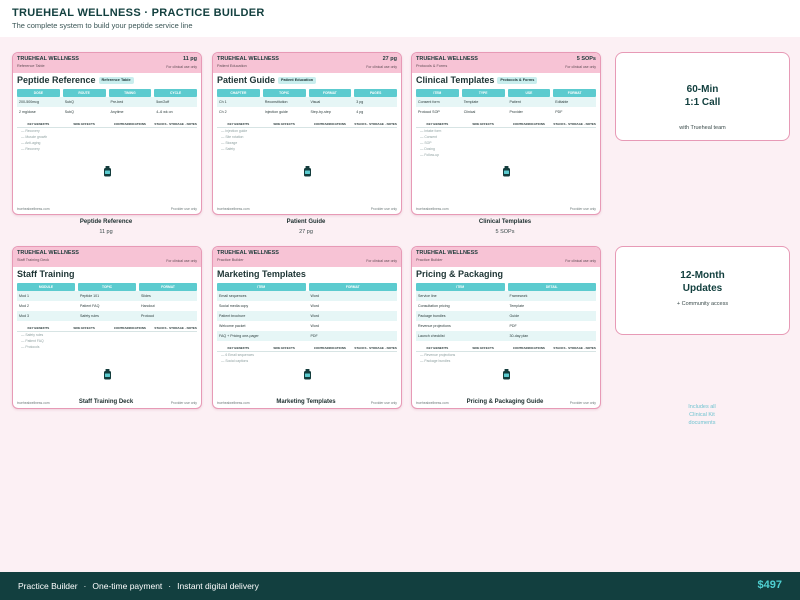  Describe the element at coordinates (33, 260) in the screenshot. I see `card-doc-label: Staff Training Deck` at that location.